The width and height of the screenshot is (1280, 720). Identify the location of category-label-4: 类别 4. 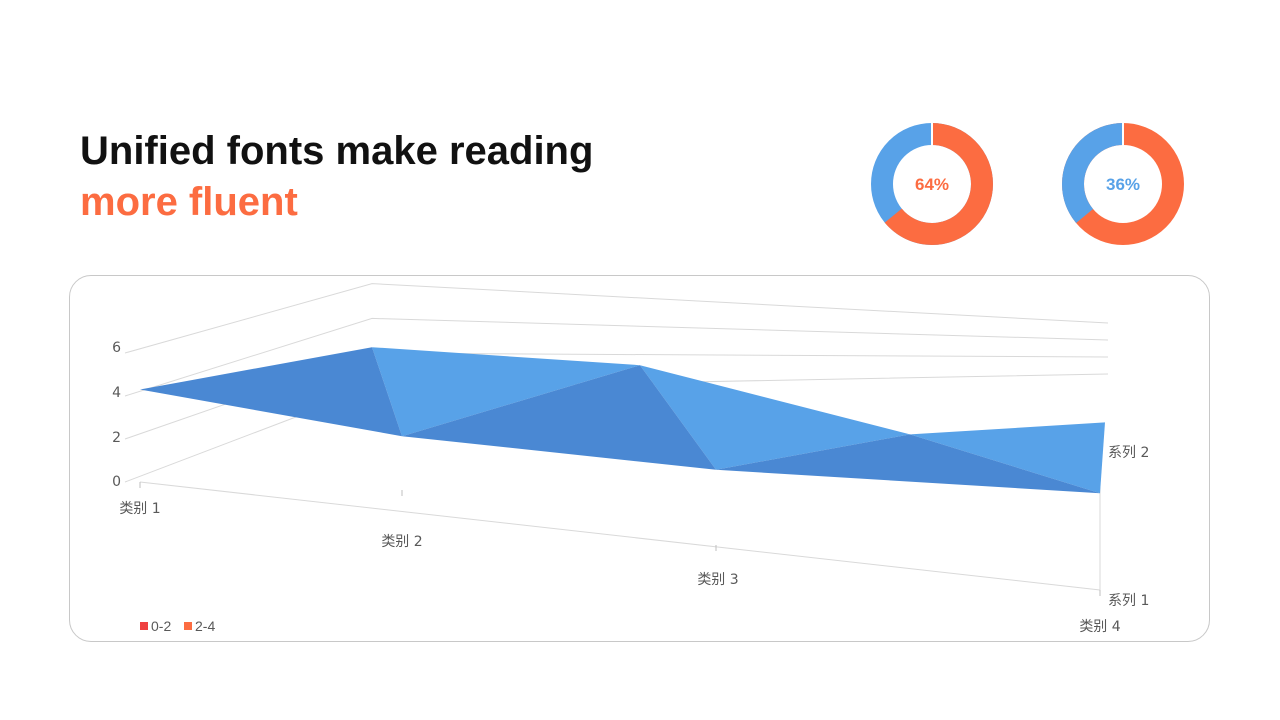
(1099, 627).